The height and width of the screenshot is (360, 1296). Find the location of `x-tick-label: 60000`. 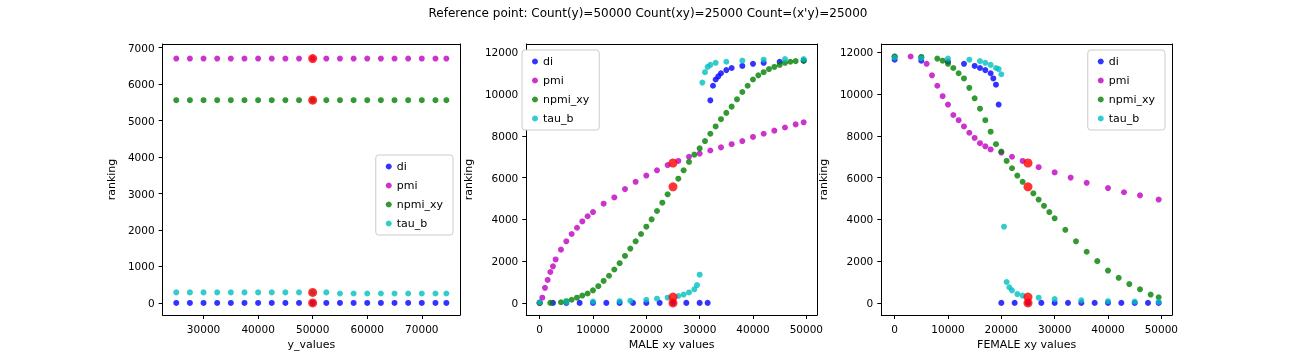

x-tick-label: 60000 is located at coordinates (367, 328).